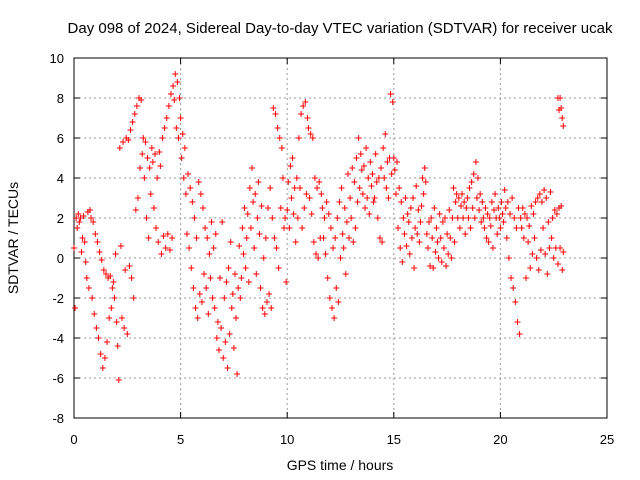 The height and width of the screenshot is (480, 640). I want to click on x-axis-label: GPS time / hours, so click(340, 465).